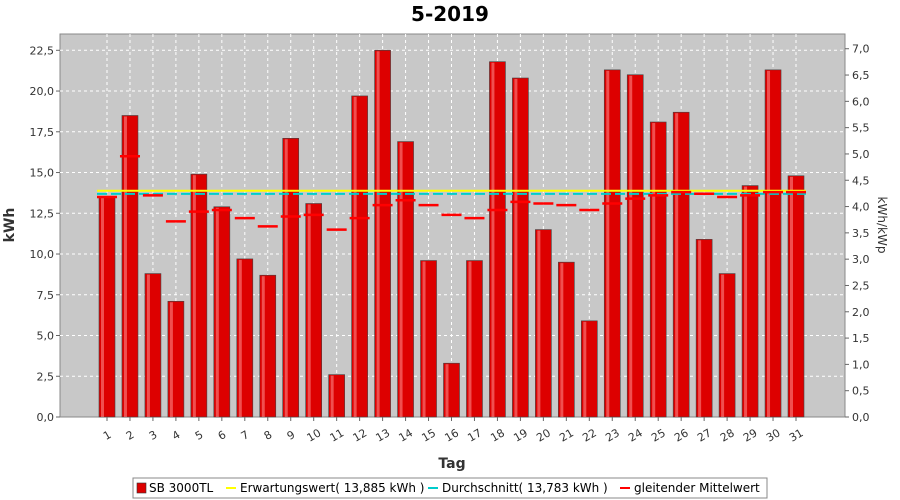 This screenshot has width=900, height=500. Describe the element at coordinates (525, 488) in the screenshot. I see `legend-label: Durchschnitt( 13,783 kWh )` at that location.